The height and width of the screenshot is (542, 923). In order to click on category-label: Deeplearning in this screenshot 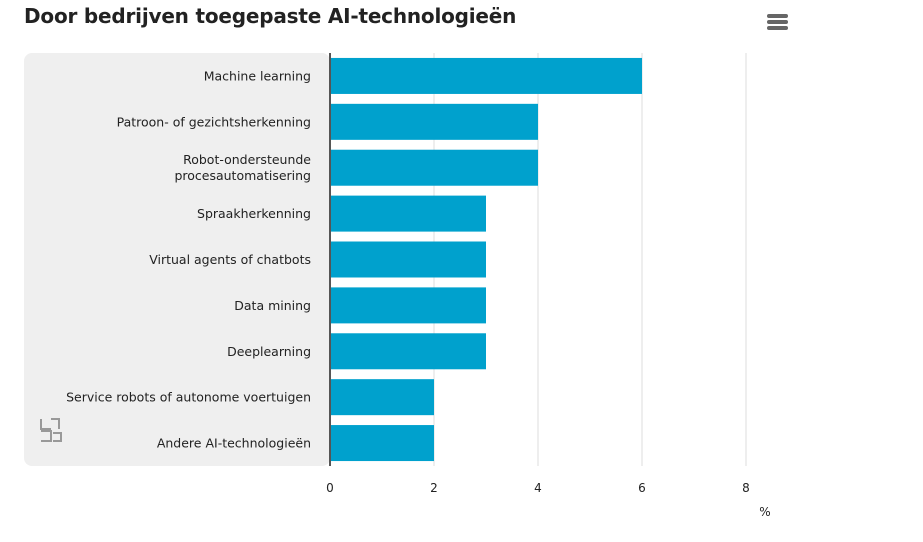, I will do `click(269, 351)`.